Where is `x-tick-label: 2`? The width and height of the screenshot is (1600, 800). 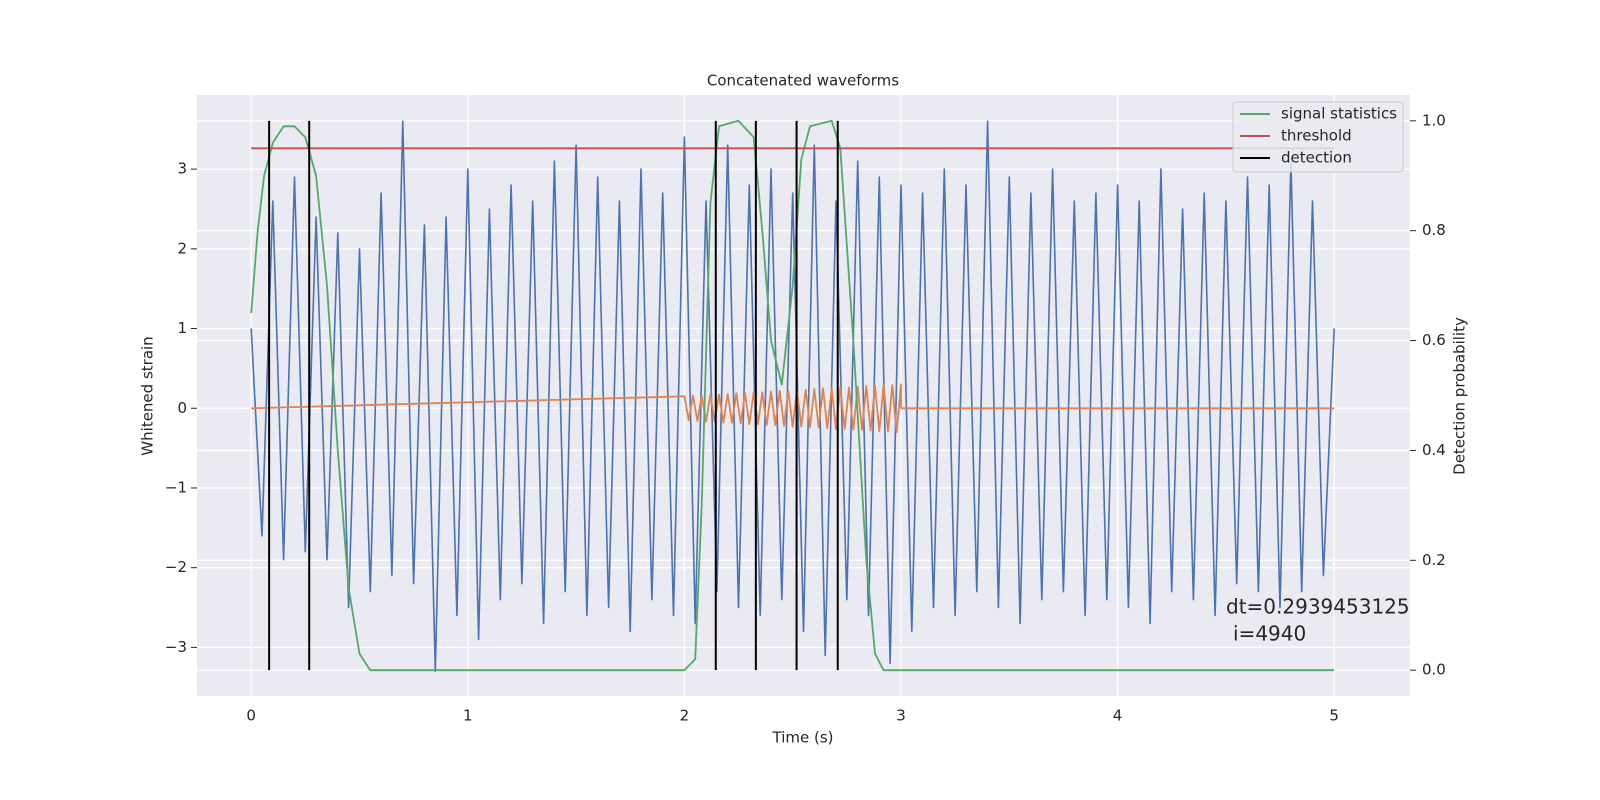
x-tick-label: 2 is located at coordinates (685, 716).